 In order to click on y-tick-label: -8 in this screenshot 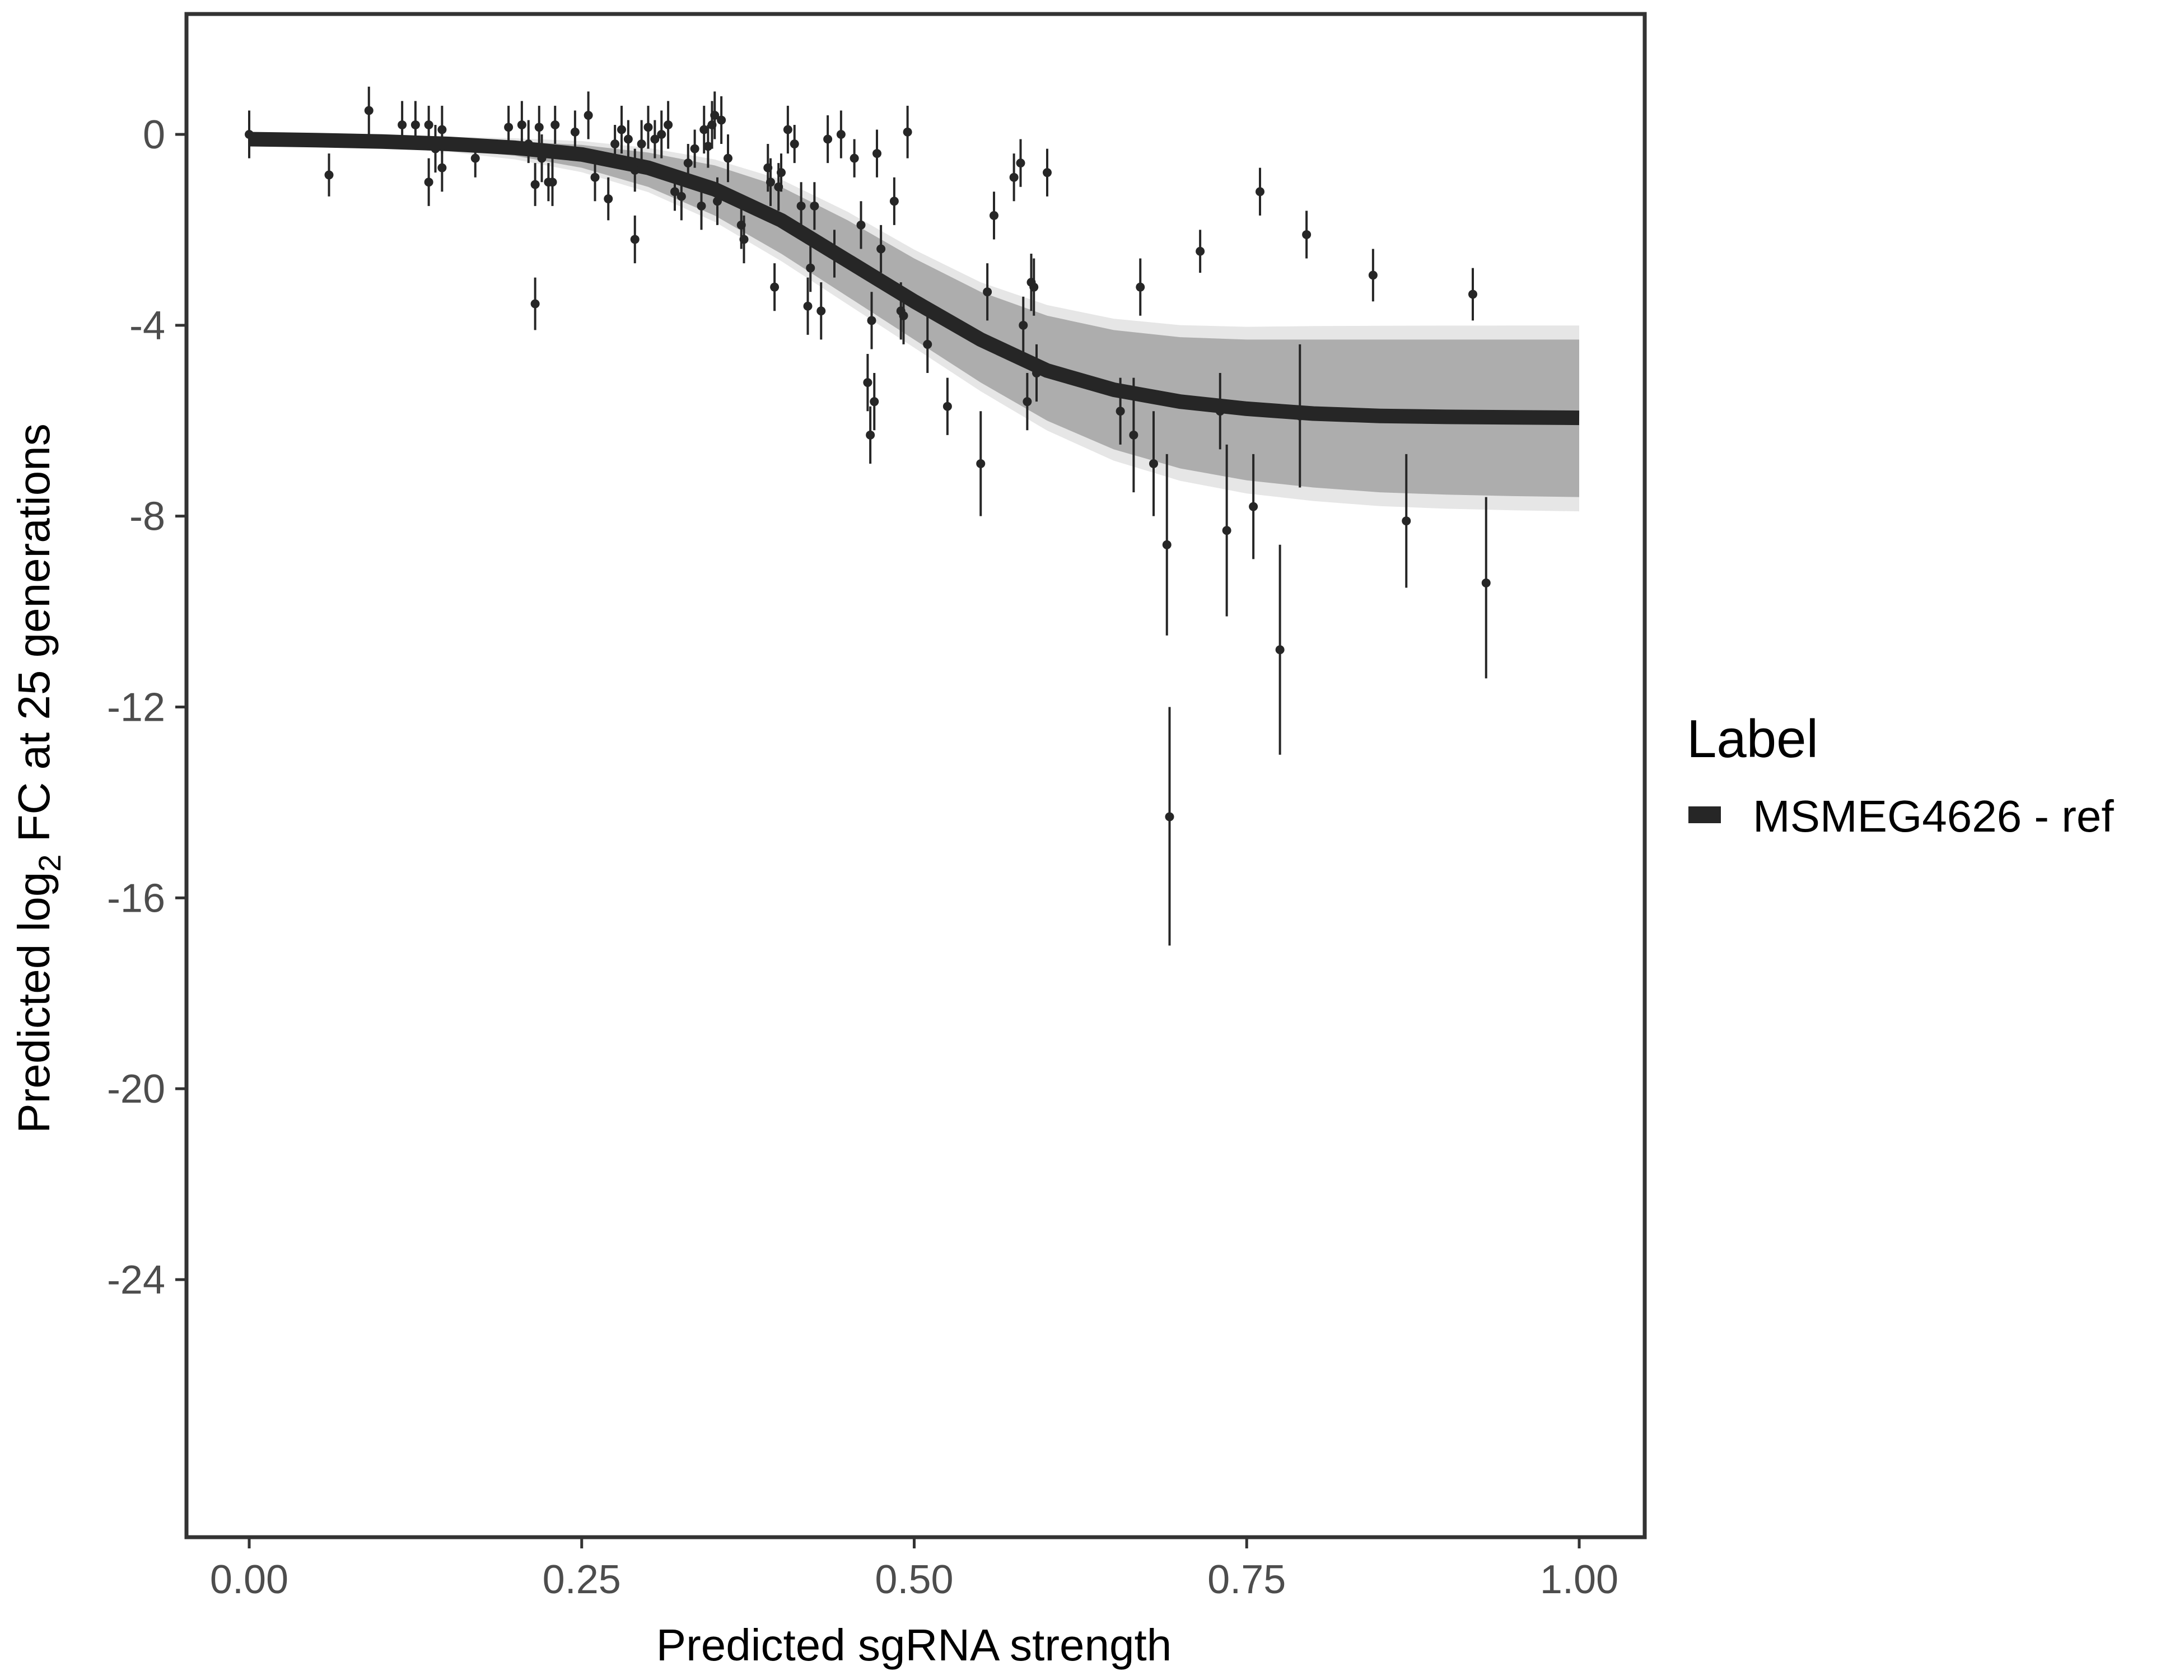, I will do `click(147, 517)`.